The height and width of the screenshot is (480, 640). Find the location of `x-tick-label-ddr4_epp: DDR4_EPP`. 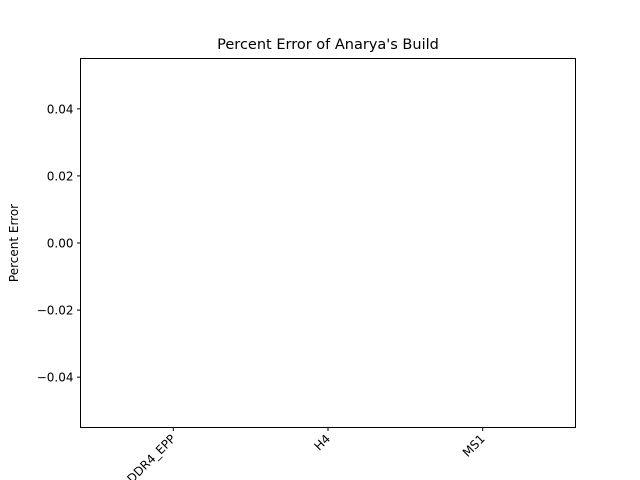

x-tick-label-ddr4_epp: DDR4_EPP is located at coordinates (151, 456).